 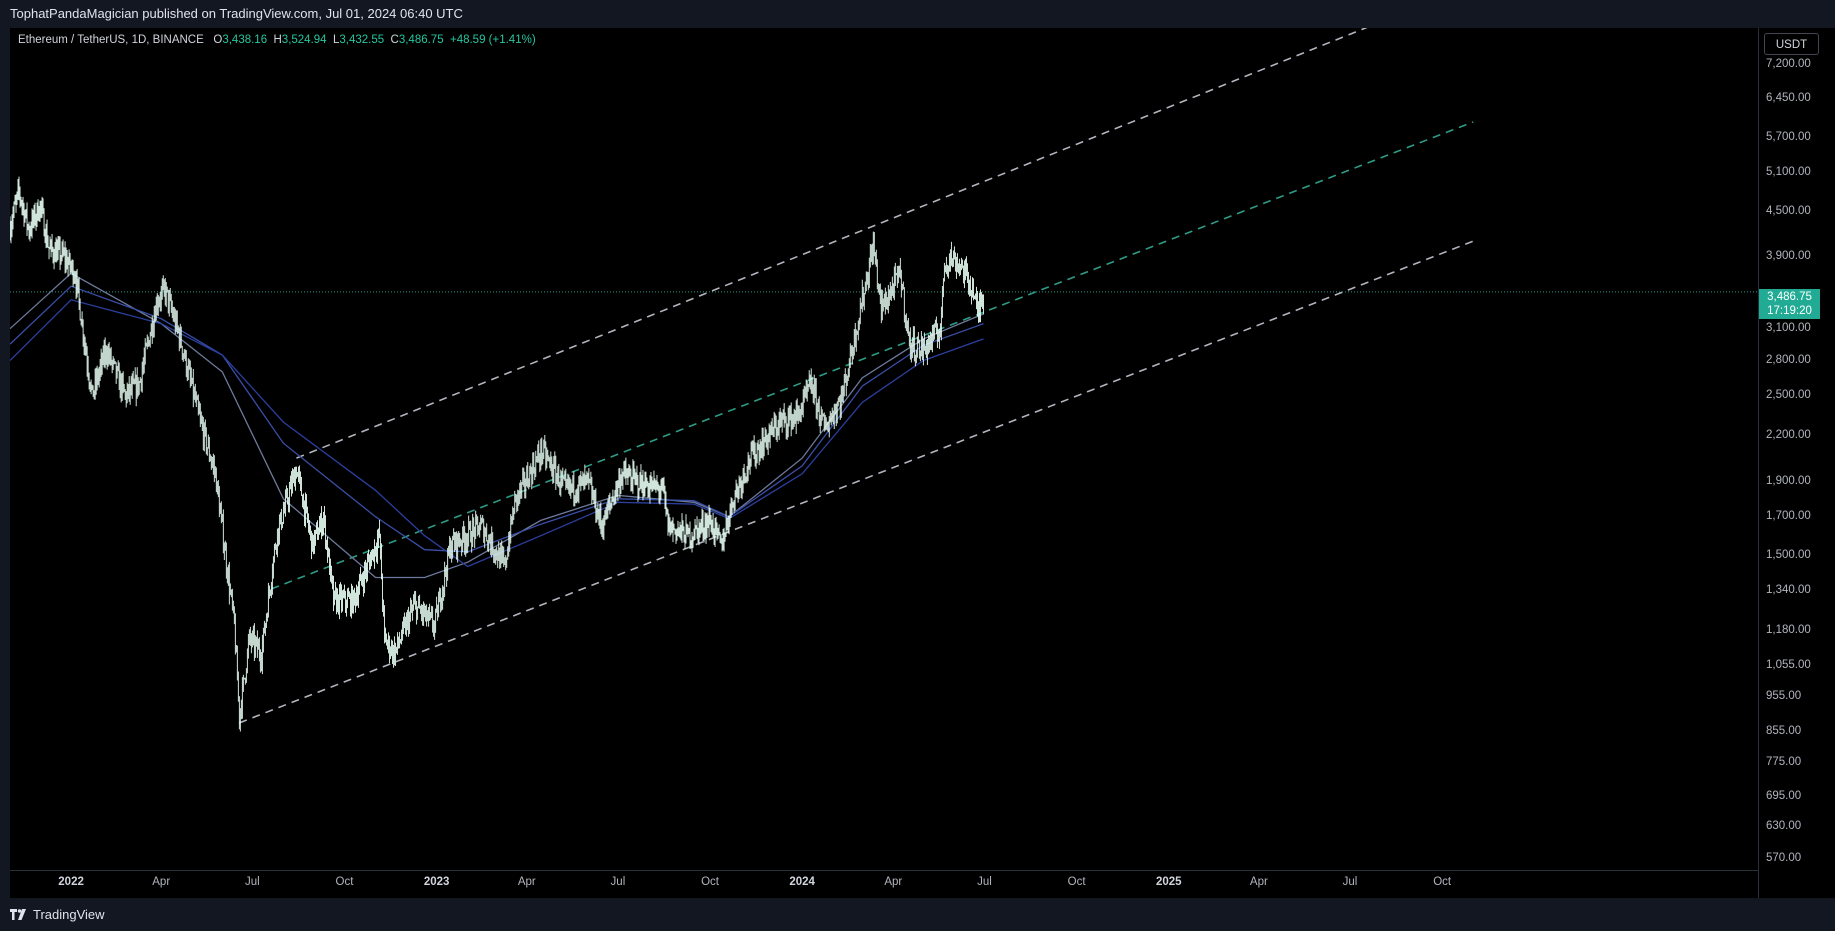 I want to click on price-tick: 2,800.00, so click(x=1788, y=359).